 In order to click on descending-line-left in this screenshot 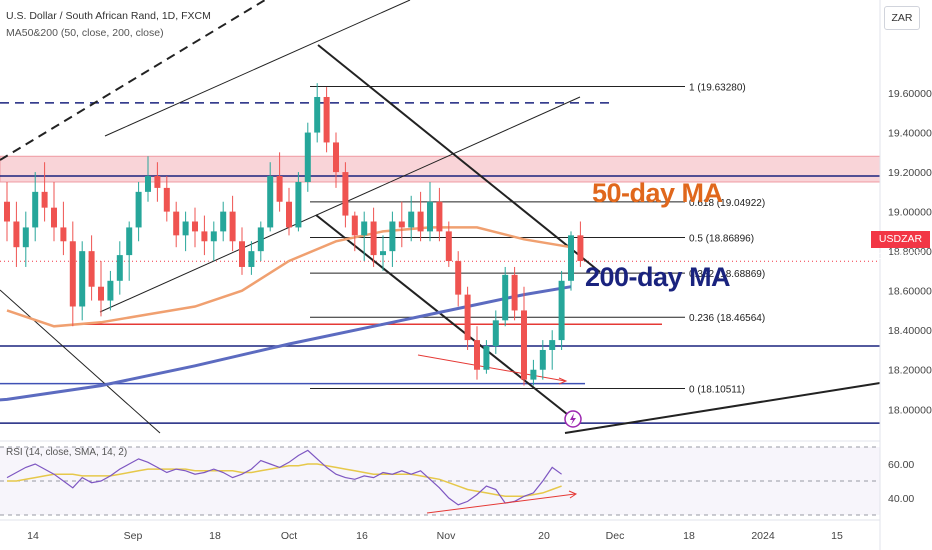, I will do `click(80, 361)`.